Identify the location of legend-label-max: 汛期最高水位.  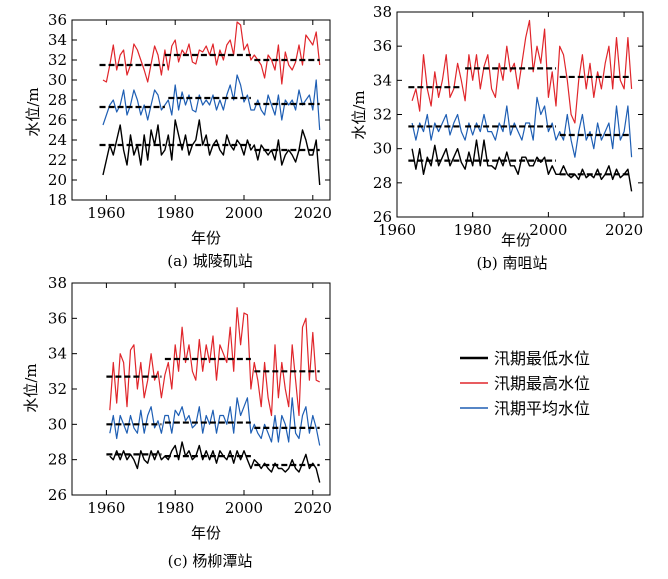
(542, 383).